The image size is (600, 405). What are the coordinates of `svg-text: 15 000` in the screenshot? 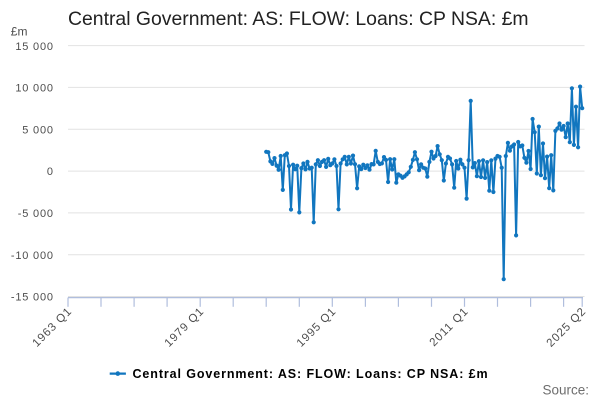 It's located at (34, 47).